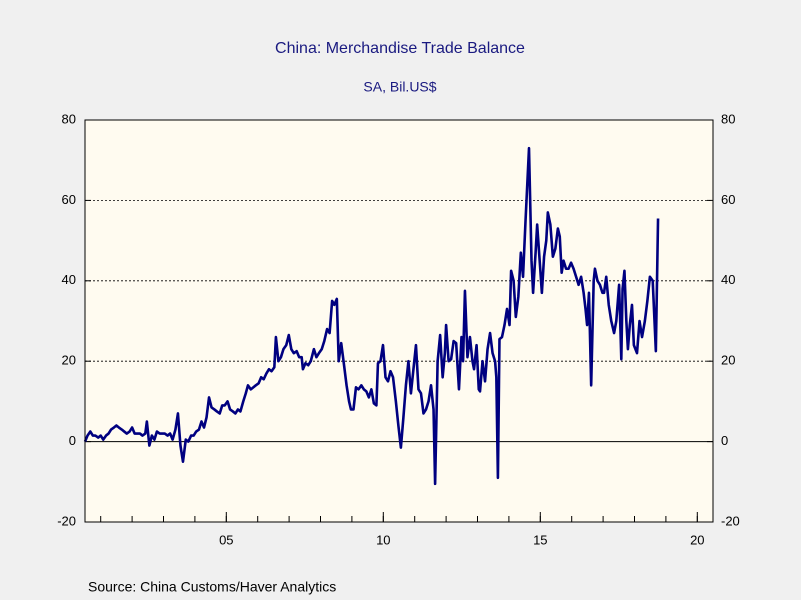 This screenshot has height=600, width=801. I want to click on chart-subtitle: SA, Bil.US$, so click(399, 87).